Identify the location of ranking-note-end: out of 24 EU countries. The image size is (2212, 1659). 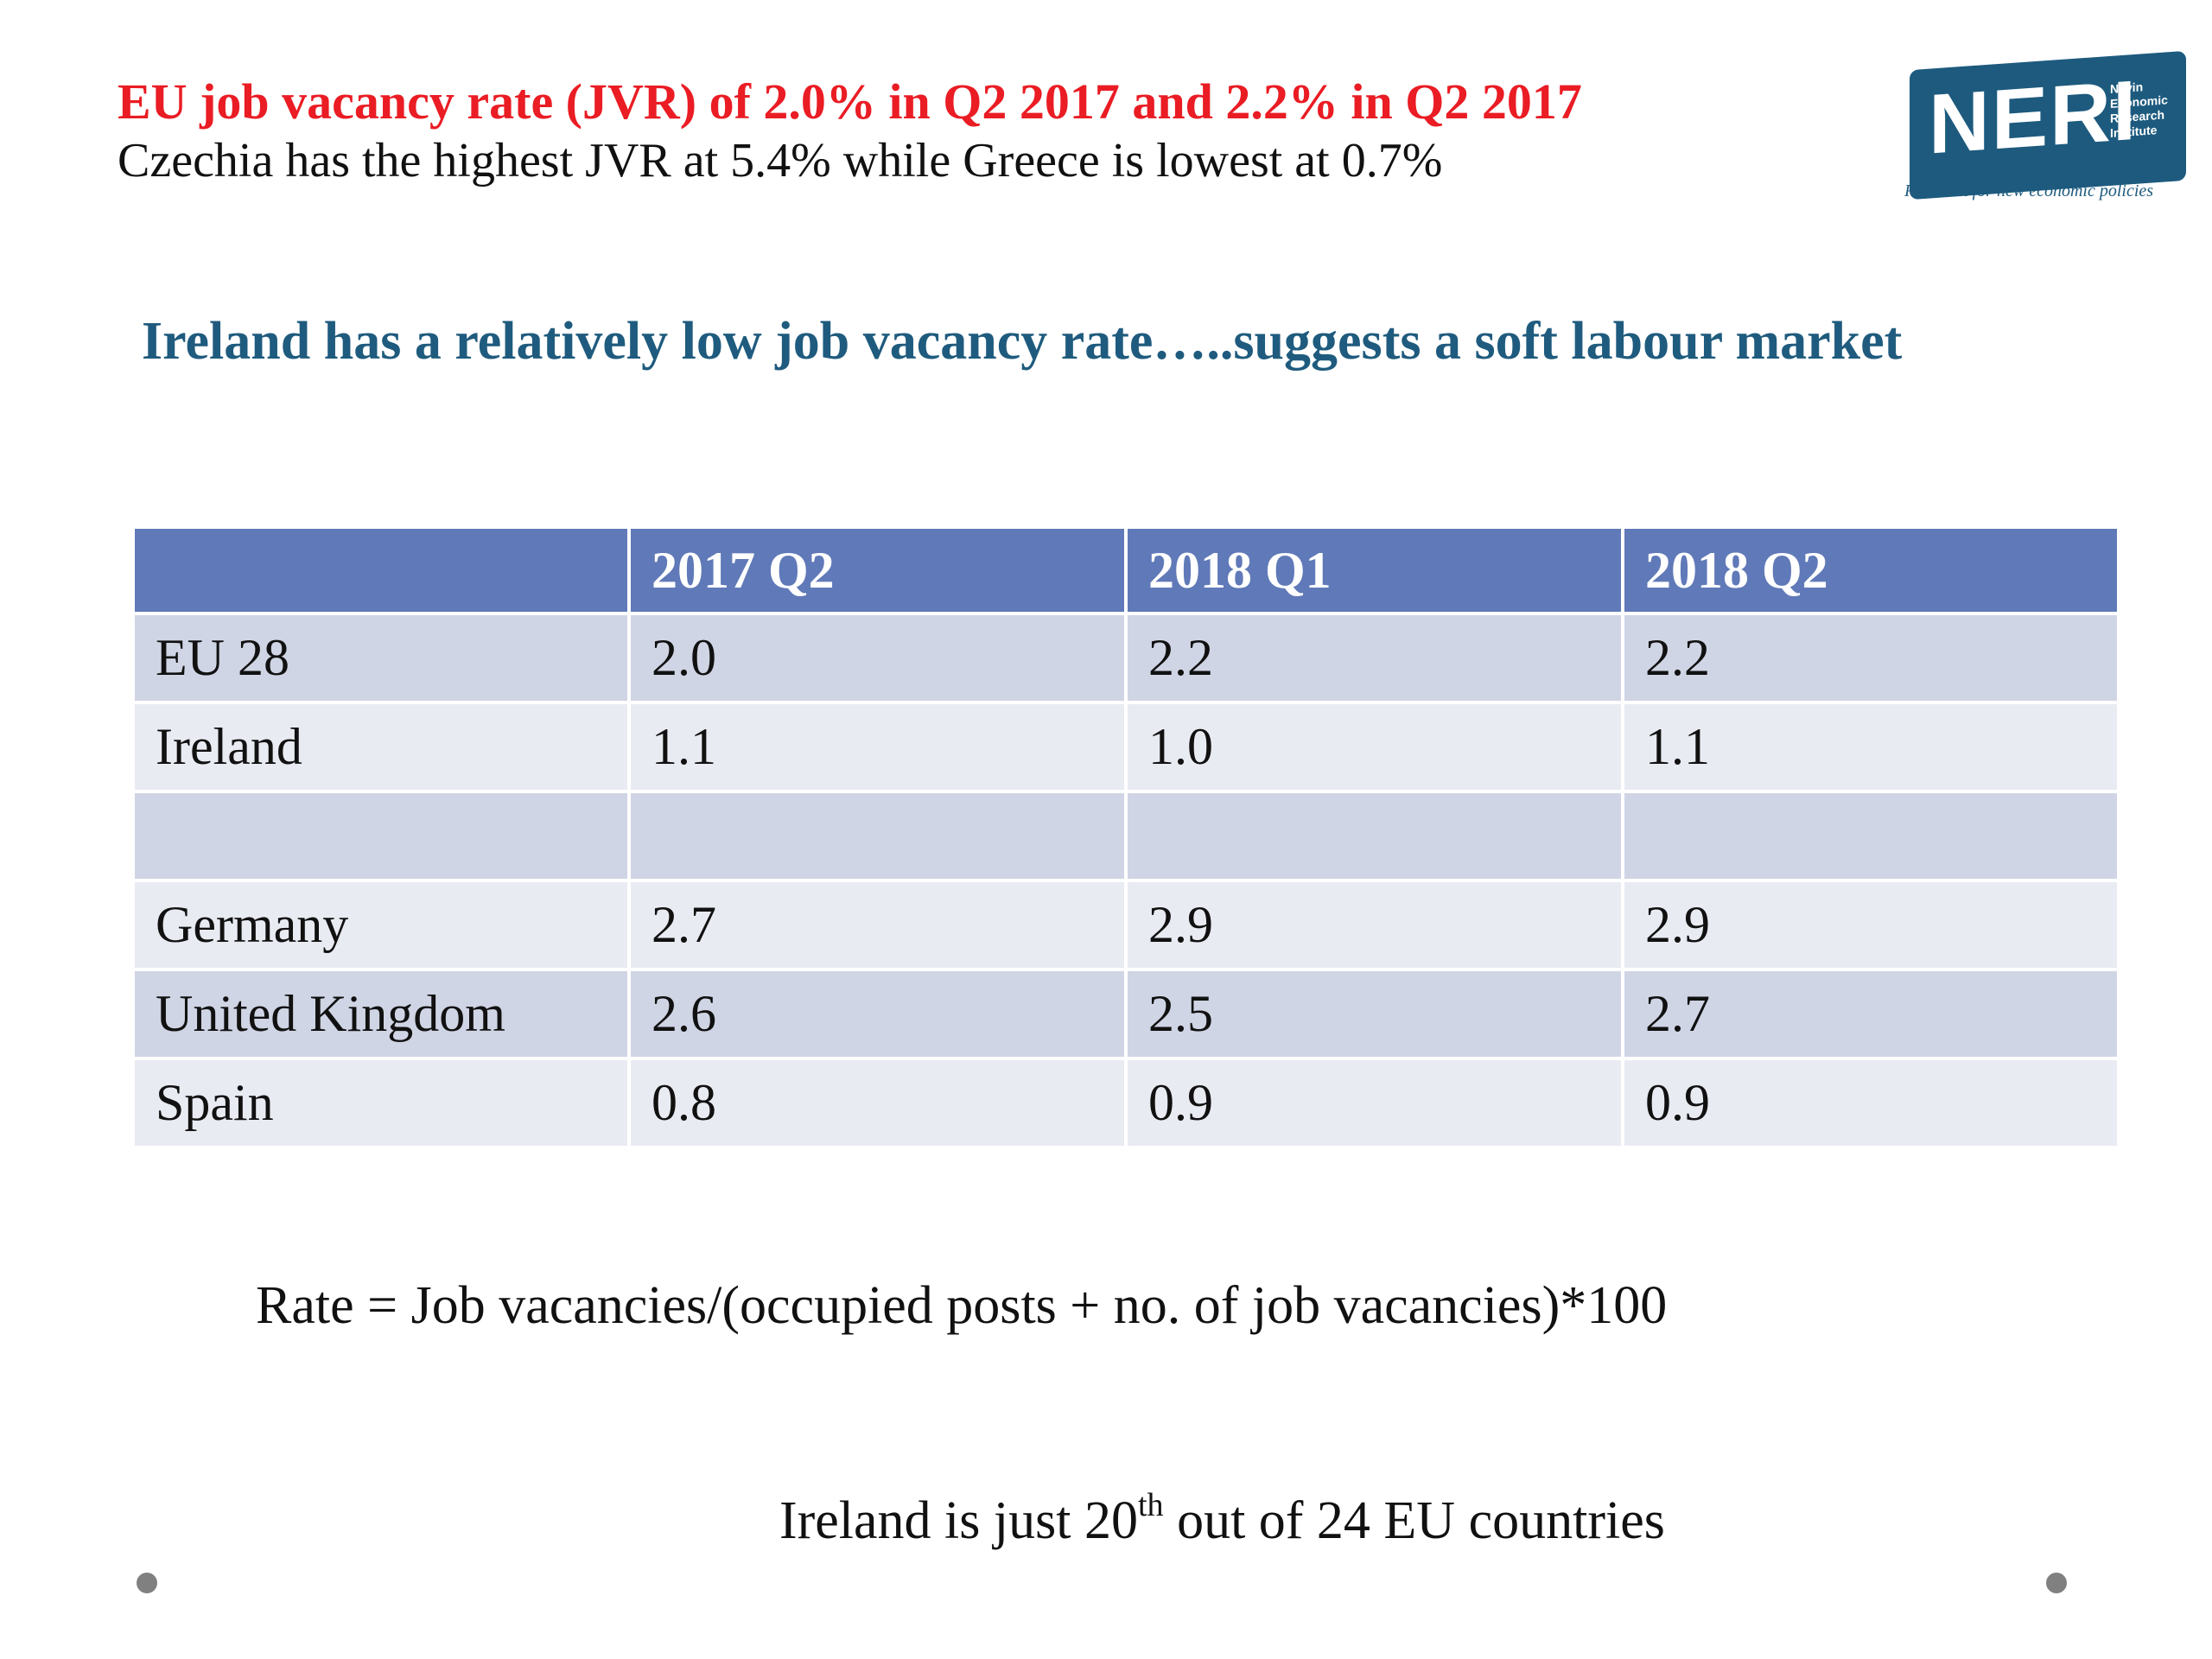
(1414, 1520).